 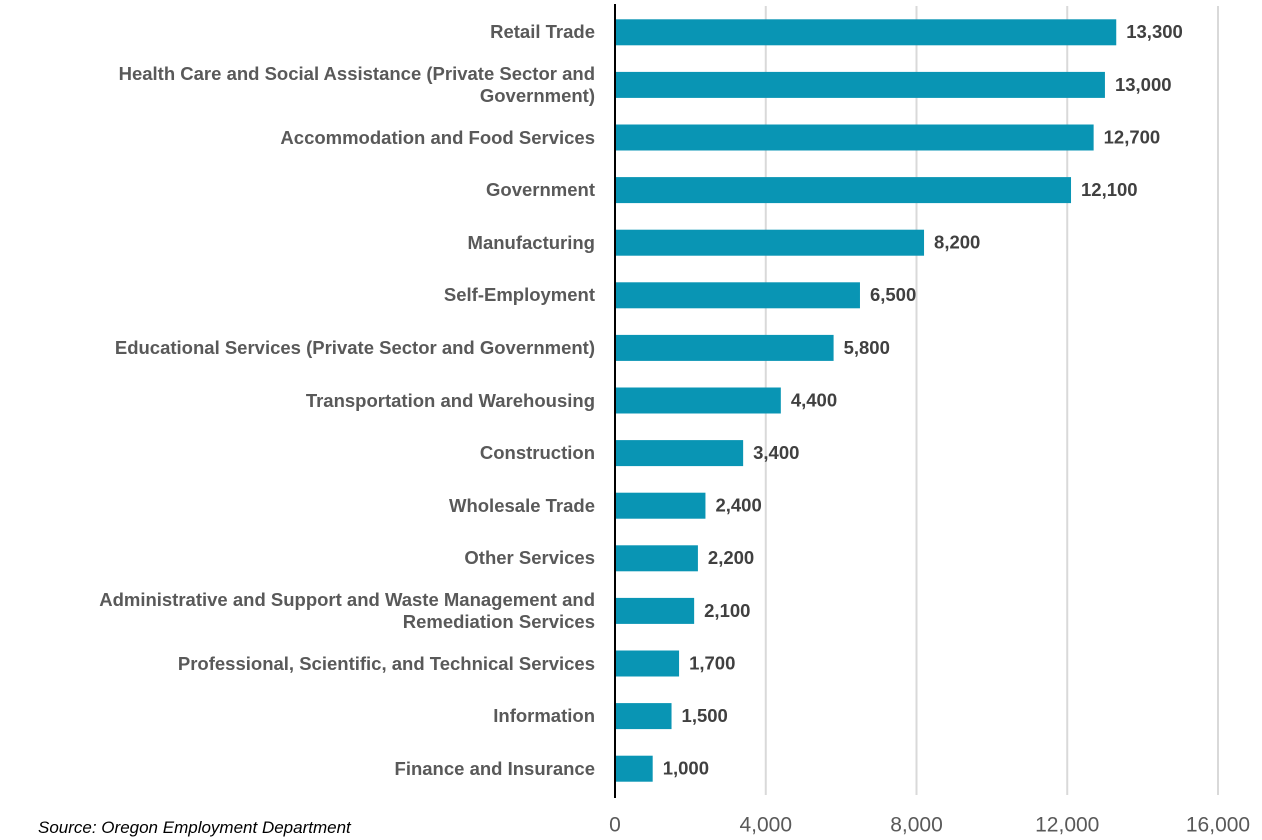 I want to click on category-label: Information, so click(x=544, y=716).